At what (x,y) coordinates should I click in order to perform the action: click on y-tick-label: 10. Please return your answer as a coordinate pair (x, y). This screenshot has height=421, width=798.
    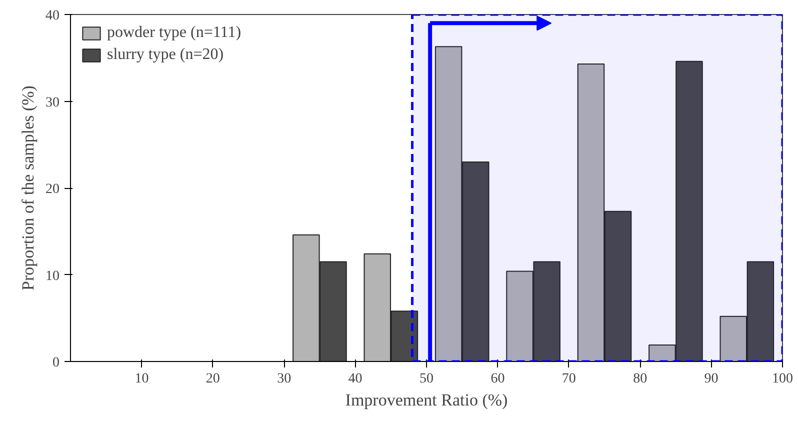
    Looking at the image, I should click on (53, 276).